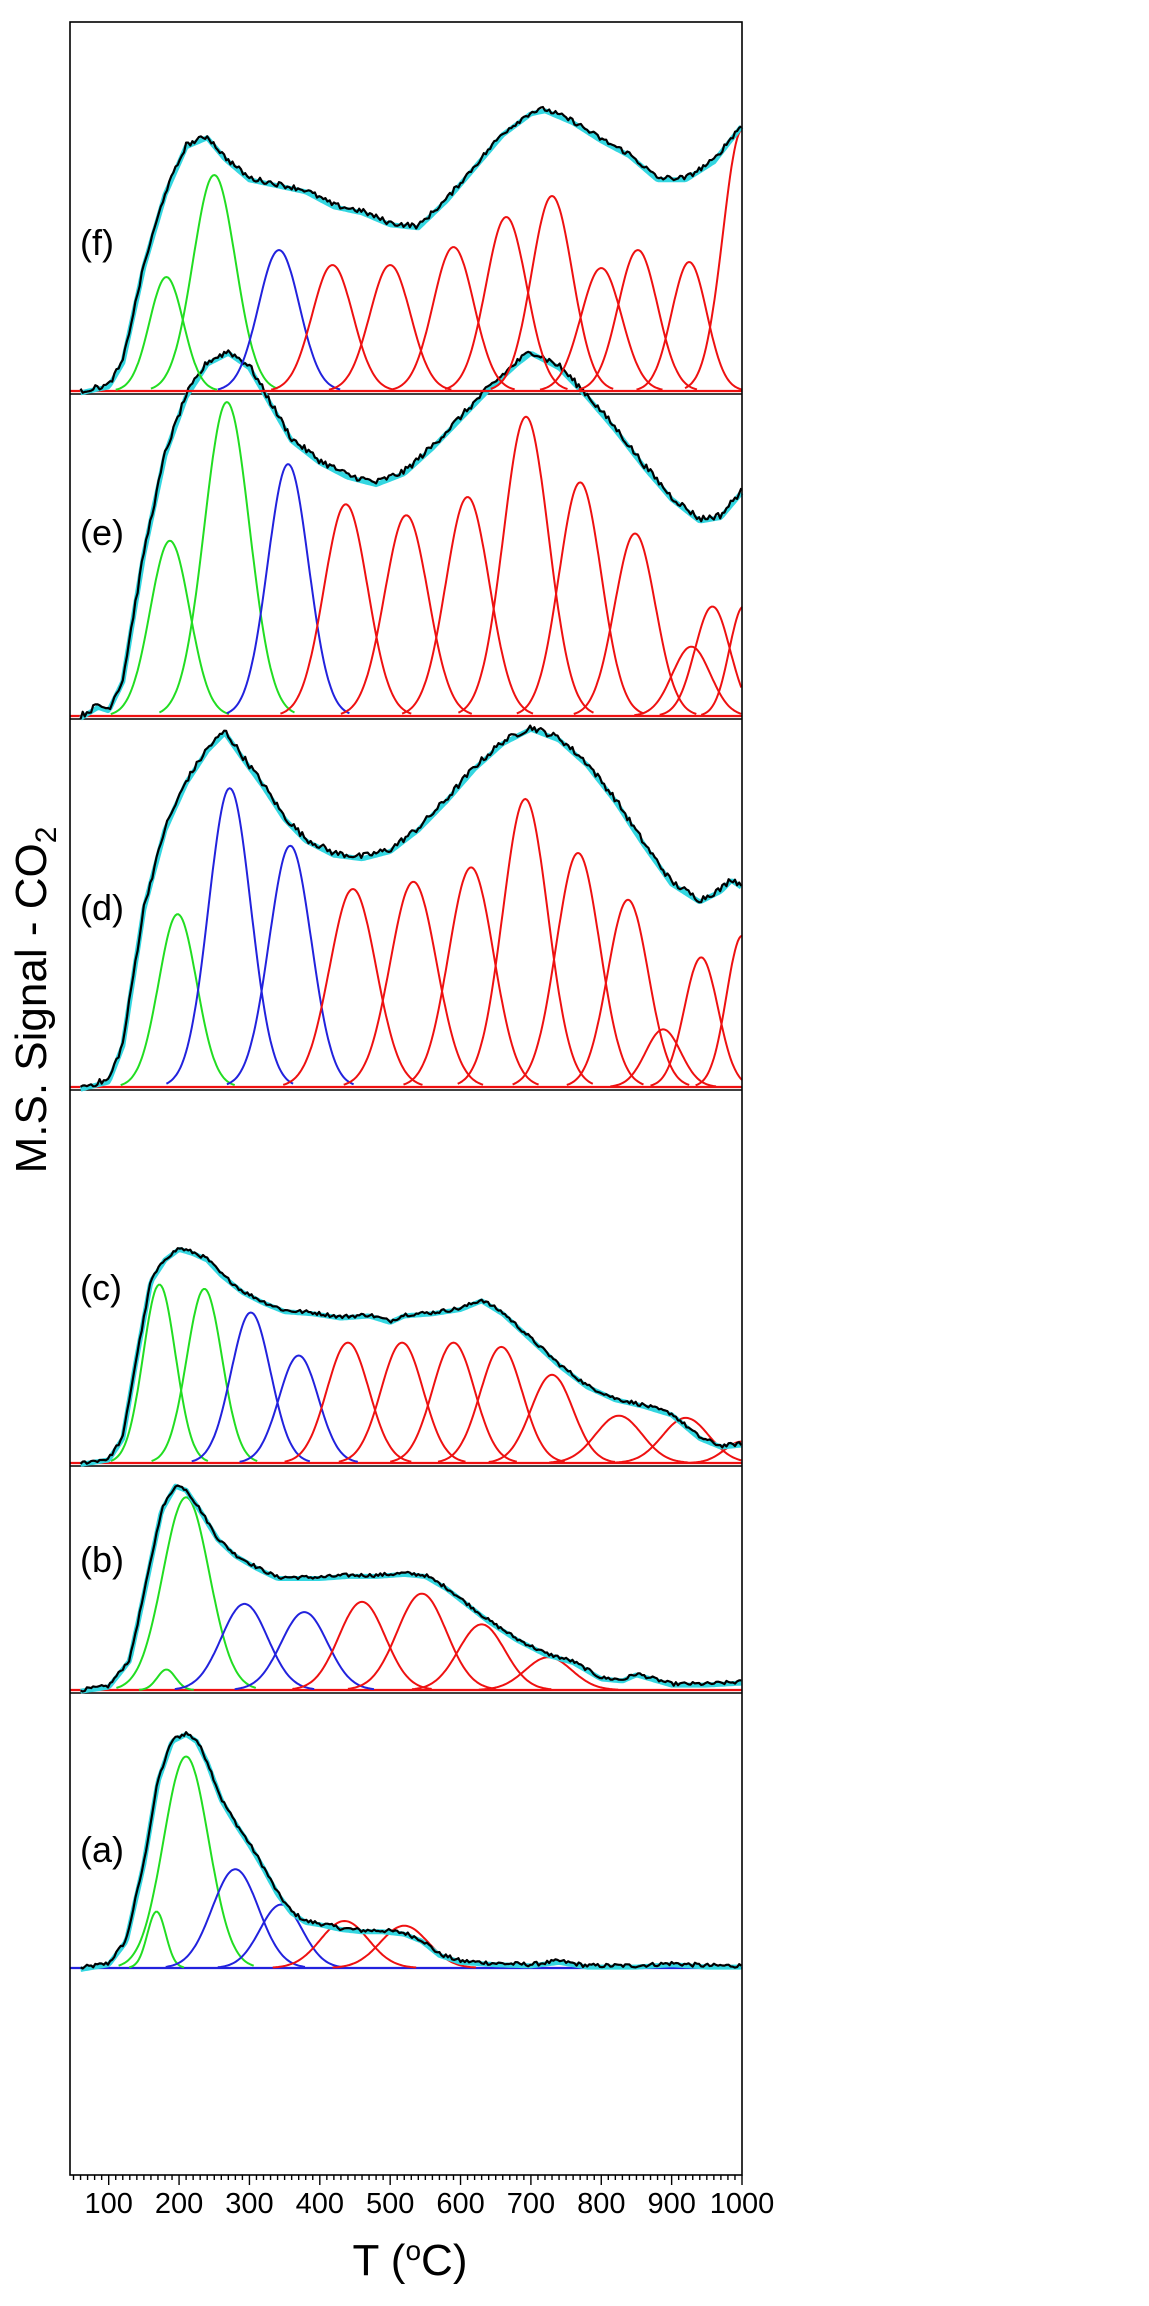 This screenshot has height=2306, width=1149. I want to click on x-tick-label-200: 200, so click(179, 2204).